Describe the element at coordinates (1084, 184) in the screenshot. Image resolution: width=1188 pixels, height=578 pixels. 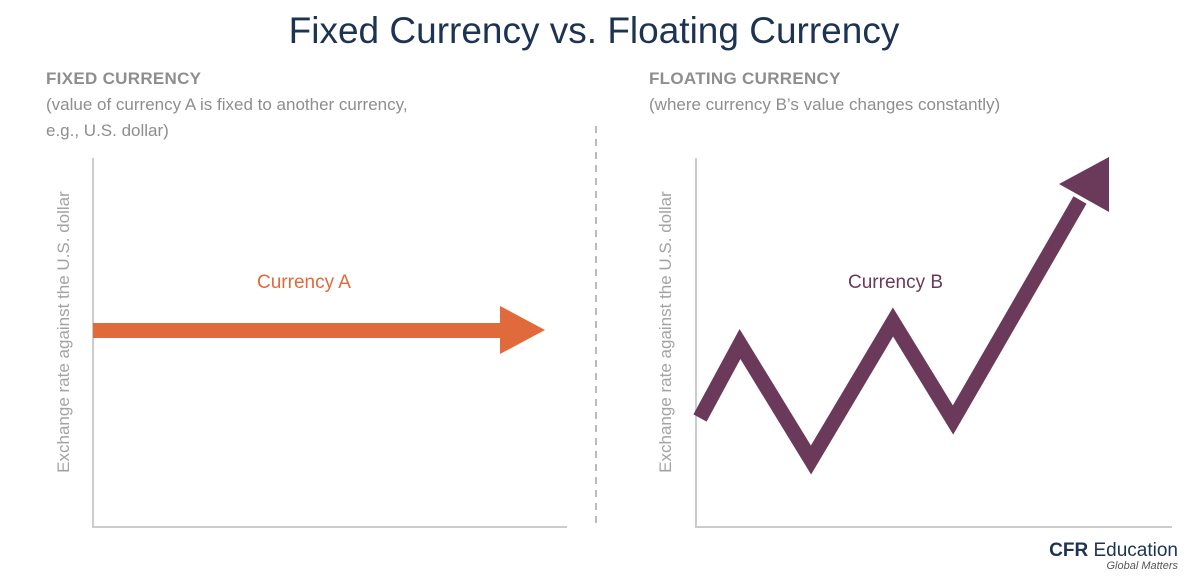
I see `currency-b-arrowhead` at that location.